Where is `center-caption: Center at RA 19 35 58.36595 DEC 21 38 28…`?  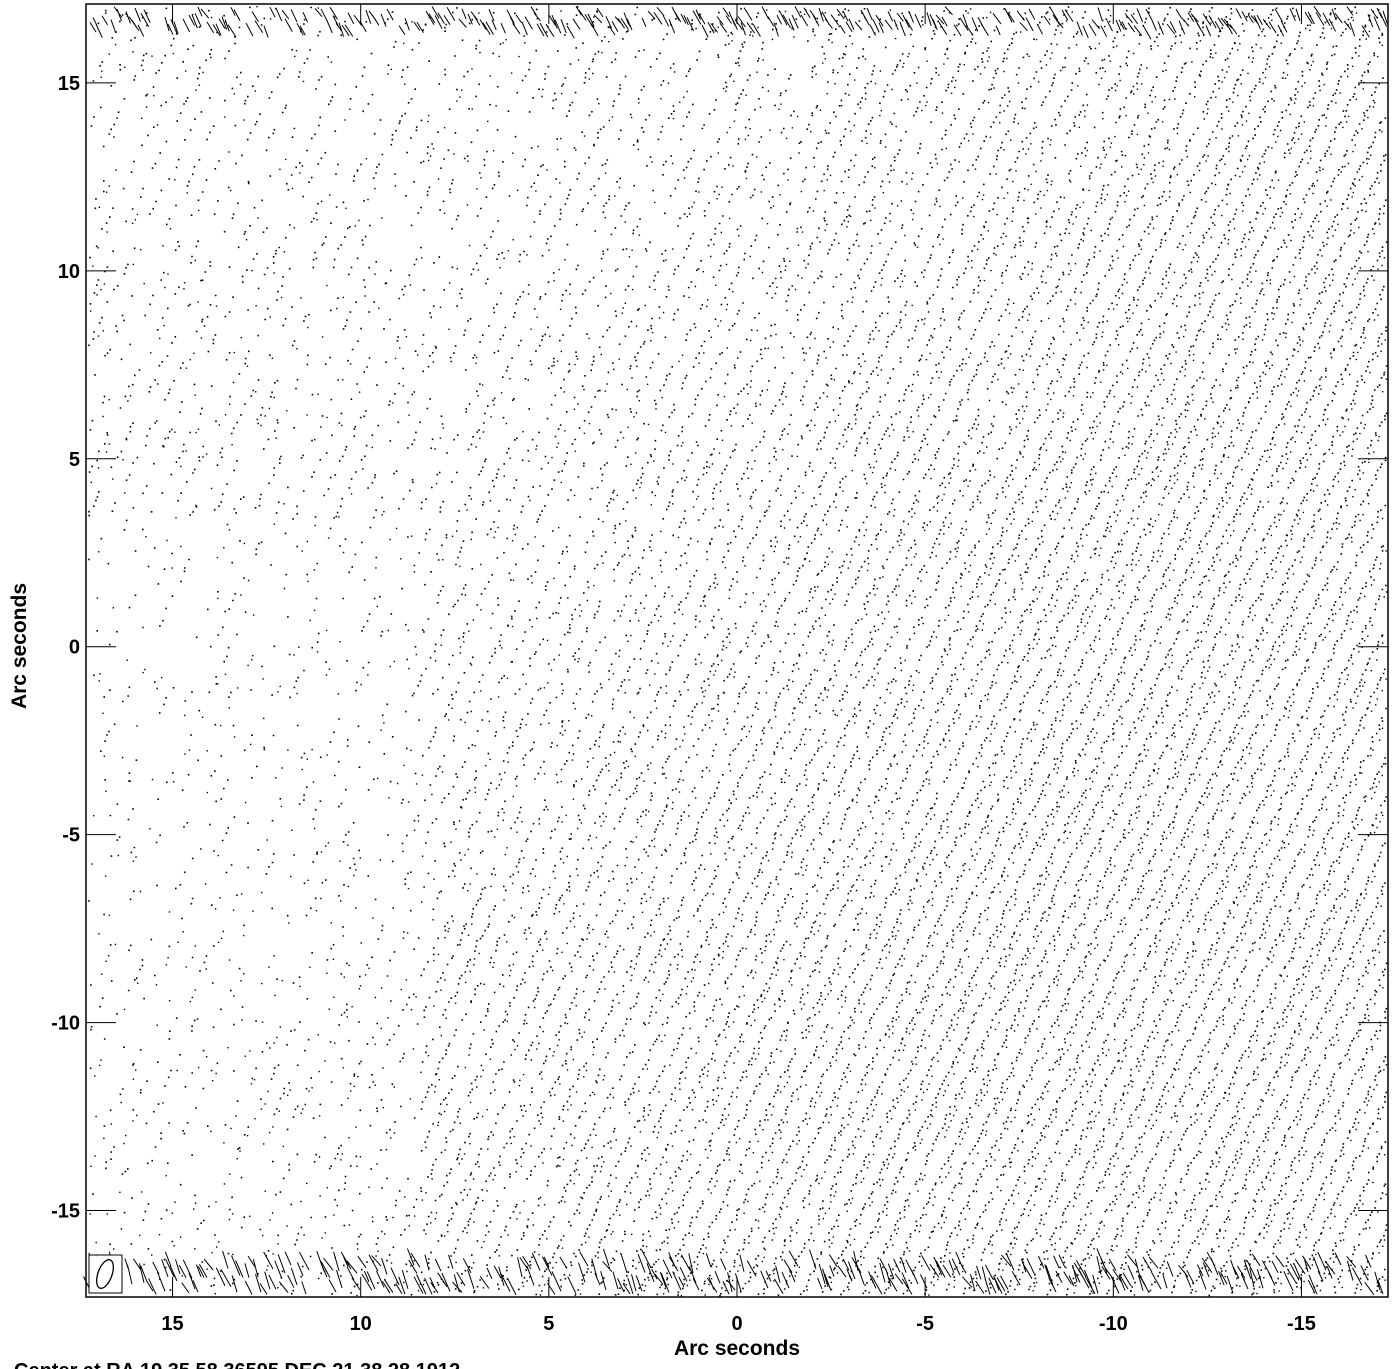 center-caption: Center at RA 19 35 58.36595 DEC 21 38 28… is located at coordinates (237, 1364).